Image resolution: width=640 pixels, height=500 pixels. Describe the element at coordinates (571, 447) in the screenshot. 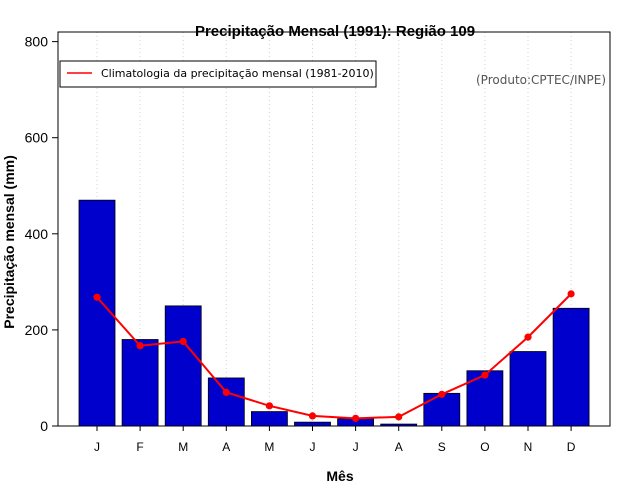

I see `x-tick-label-12: D` at that location.